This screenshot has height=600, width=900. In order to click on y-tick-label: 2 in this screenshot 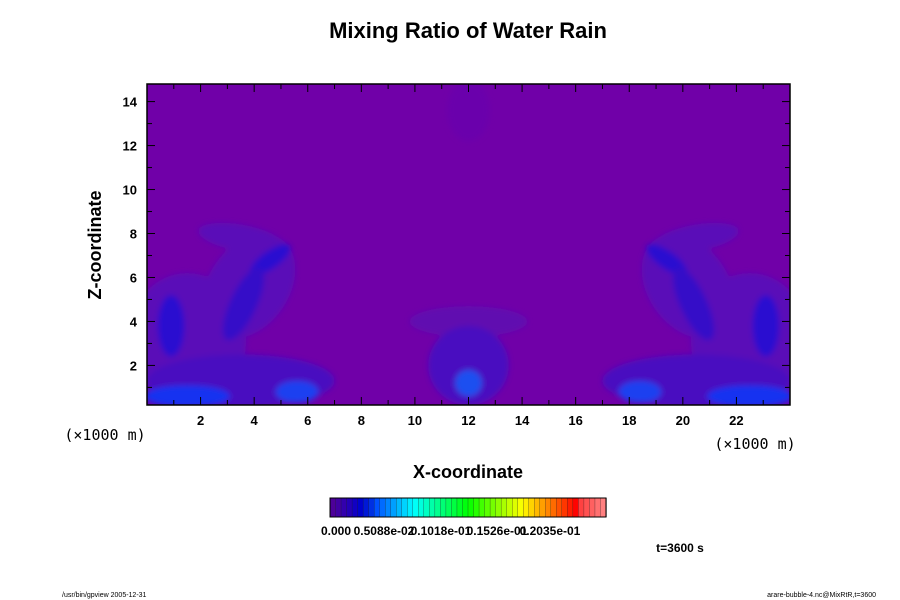, I will do `click(133, 365)`.